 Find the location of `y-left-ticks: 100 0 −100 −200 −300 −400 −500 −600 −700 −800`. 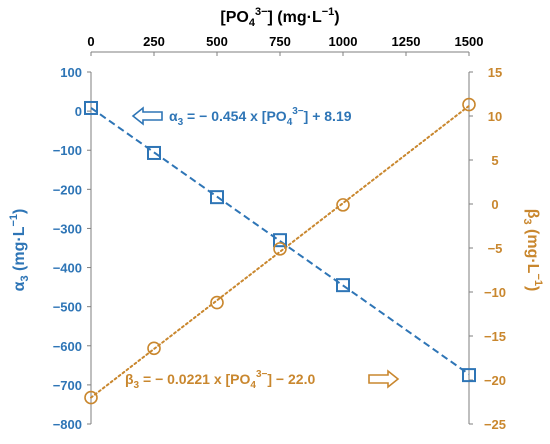

y-left-ticks: 100 0 −100 −200 −300 −400 −500 −600 −700 −800 is located at coordinates (72, 248).